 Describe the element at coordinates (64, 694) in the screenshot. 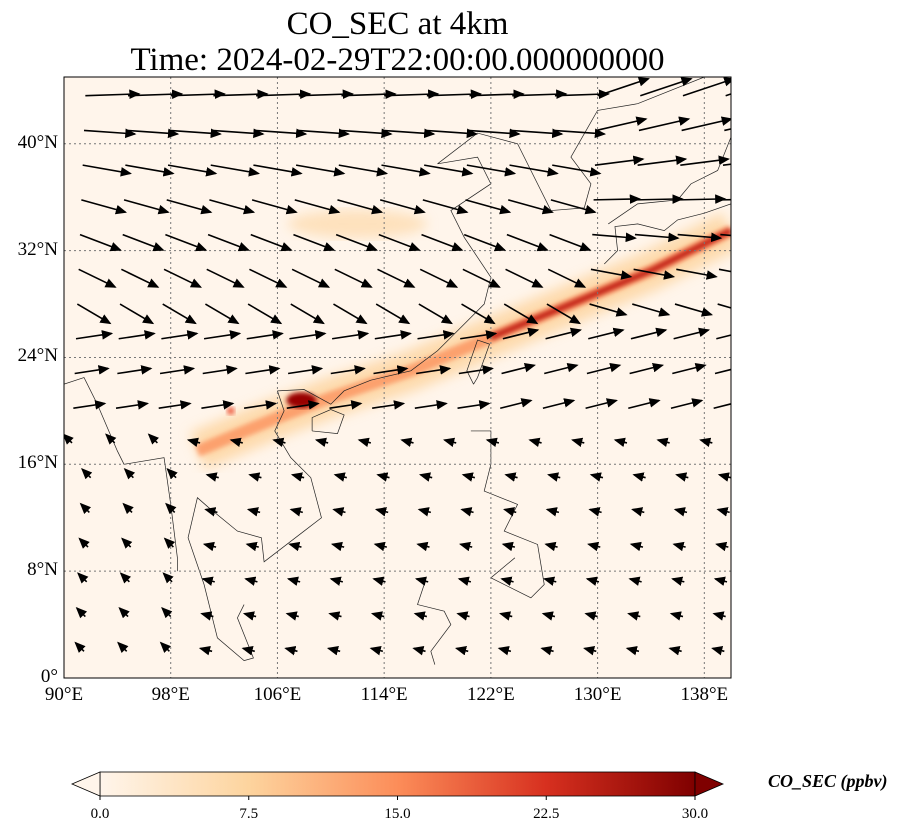

I see `x-tick-label: 90°E` at that location.